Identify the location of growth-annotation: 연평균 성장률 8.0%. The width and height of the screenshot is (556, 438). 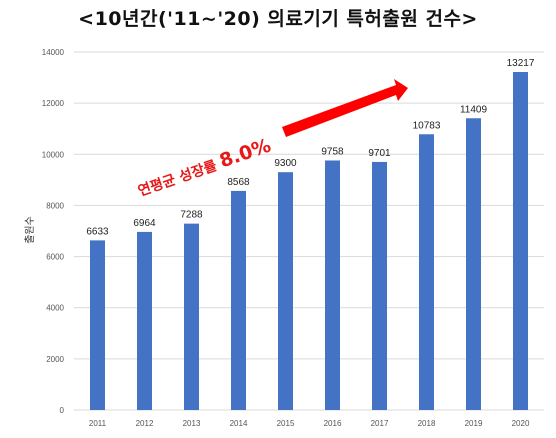
(203, 167).